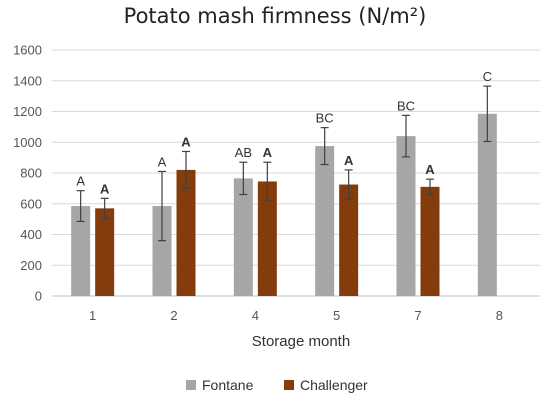 This screenshot has width=550, height=404. What do you see at coordinates (27, 80) in the screenshot?
I see `y-tick-label: 1400` at bounding box center [27, 80].